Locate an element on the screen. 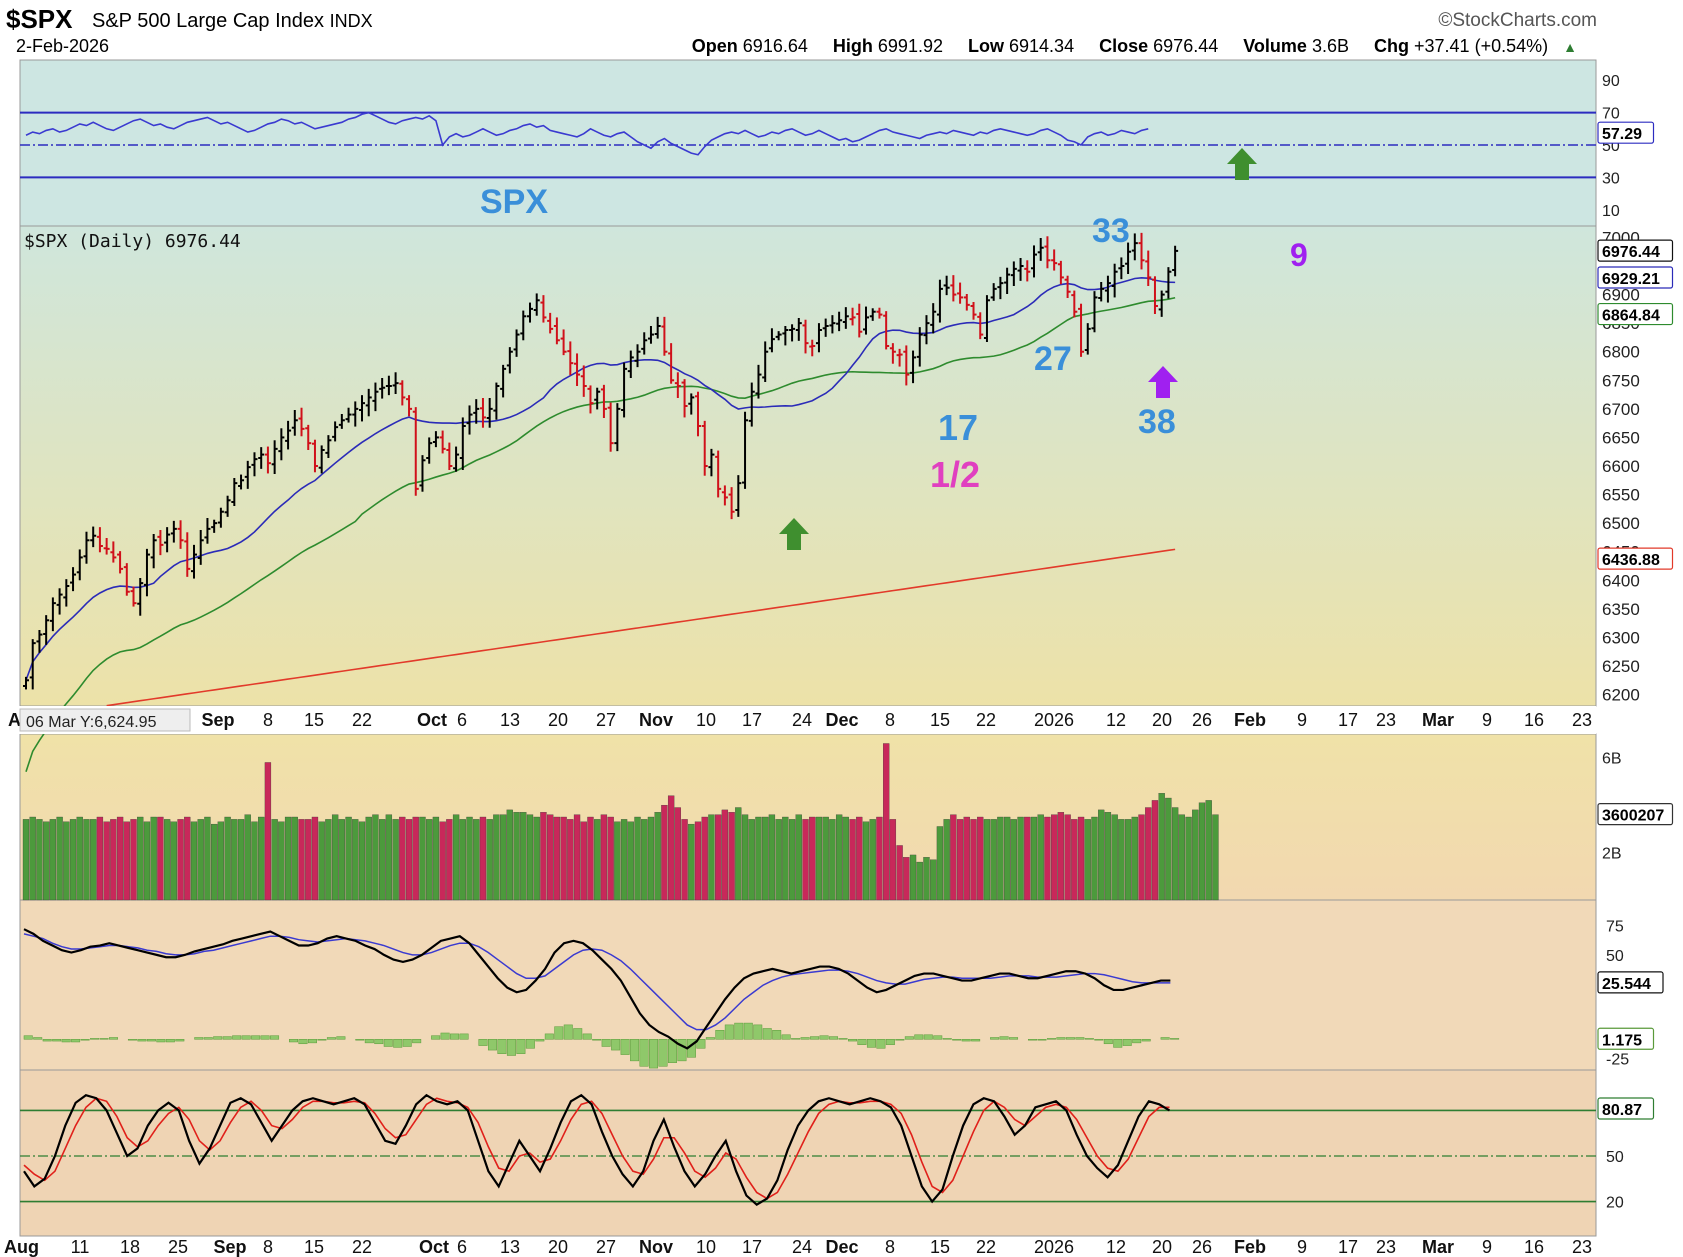 This screenshot has height=1257, width=1683. green-arrow-icon is located at coordinates (1242, 164).